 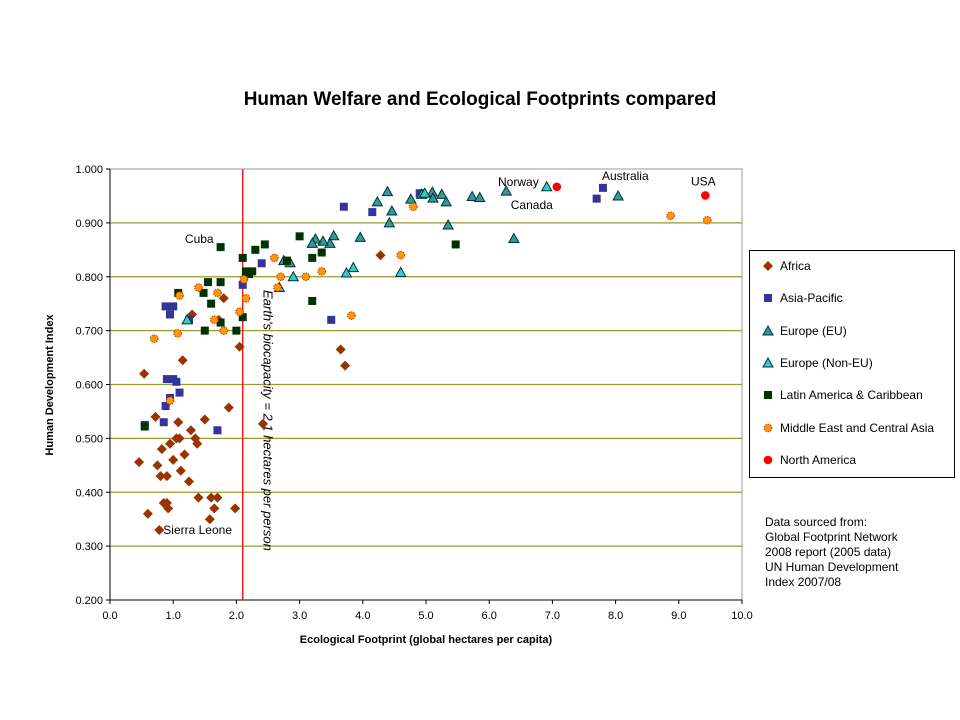 I want to click on series-latin-america-caribbean, so click(x=300, y=331).